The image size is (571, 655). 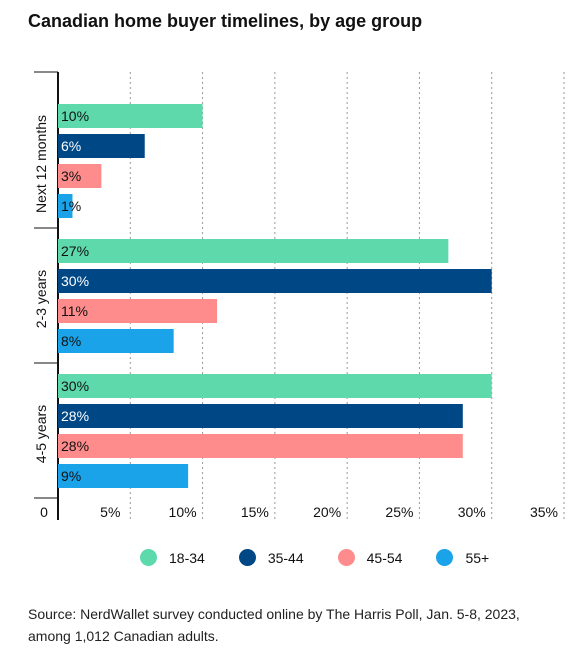 I want to click on category-label: 4-5 years, so click(x=41, y=434).